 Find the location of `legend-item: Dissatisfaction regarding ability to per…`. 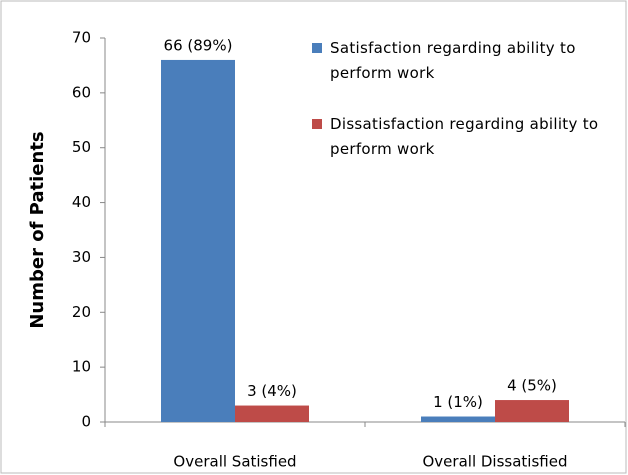

legend-item: Dissatisfaction regarding ability to per… is located at coordinates (462, 137).